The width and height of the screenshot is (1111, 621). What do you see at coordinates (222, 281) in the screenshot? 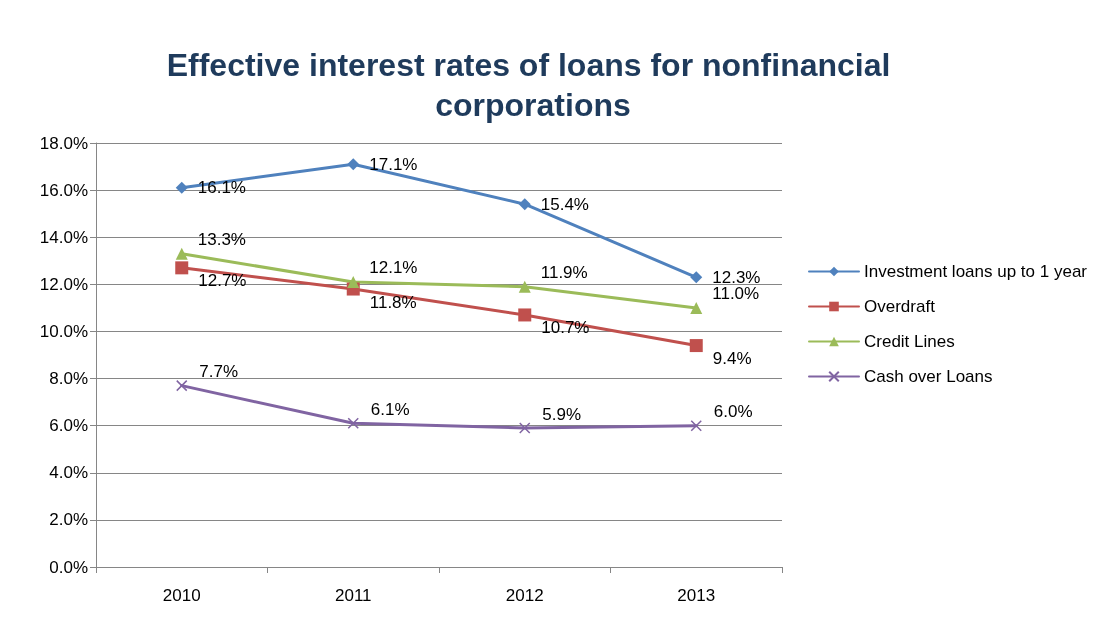
I see `data-label: 12.7%` at bounding box center [222, 281].